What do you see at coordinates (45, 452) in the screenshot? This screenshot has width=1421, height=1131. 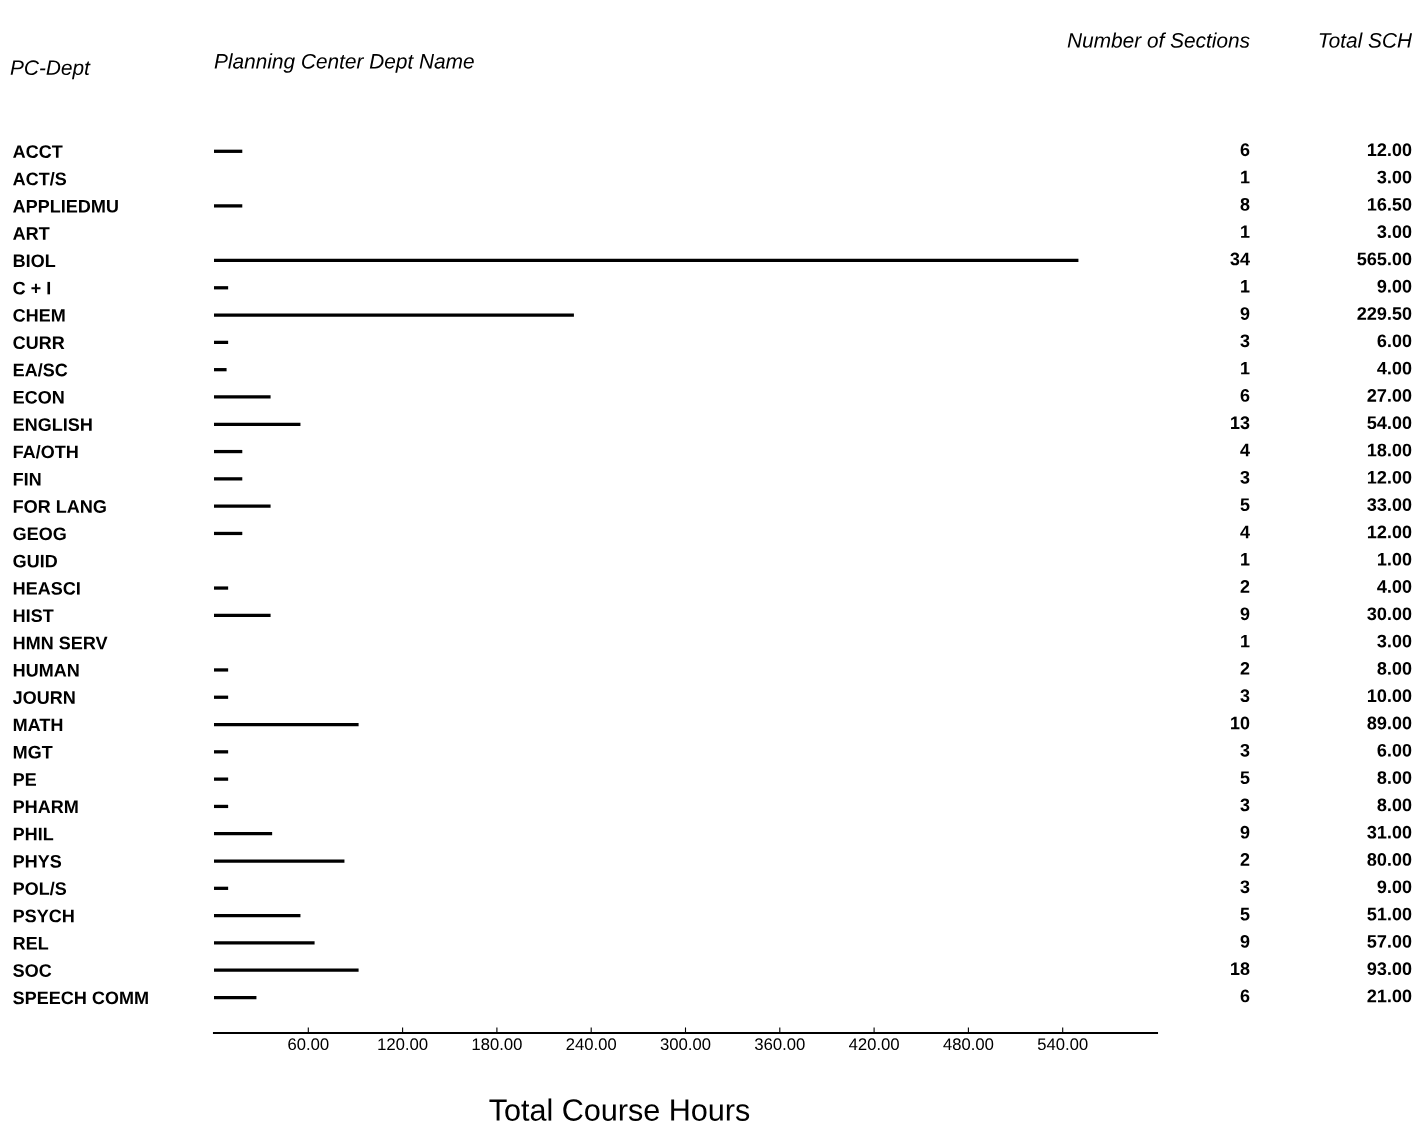 I see `y-tick-label: FA/OTH` at bounding box center [45, 452].